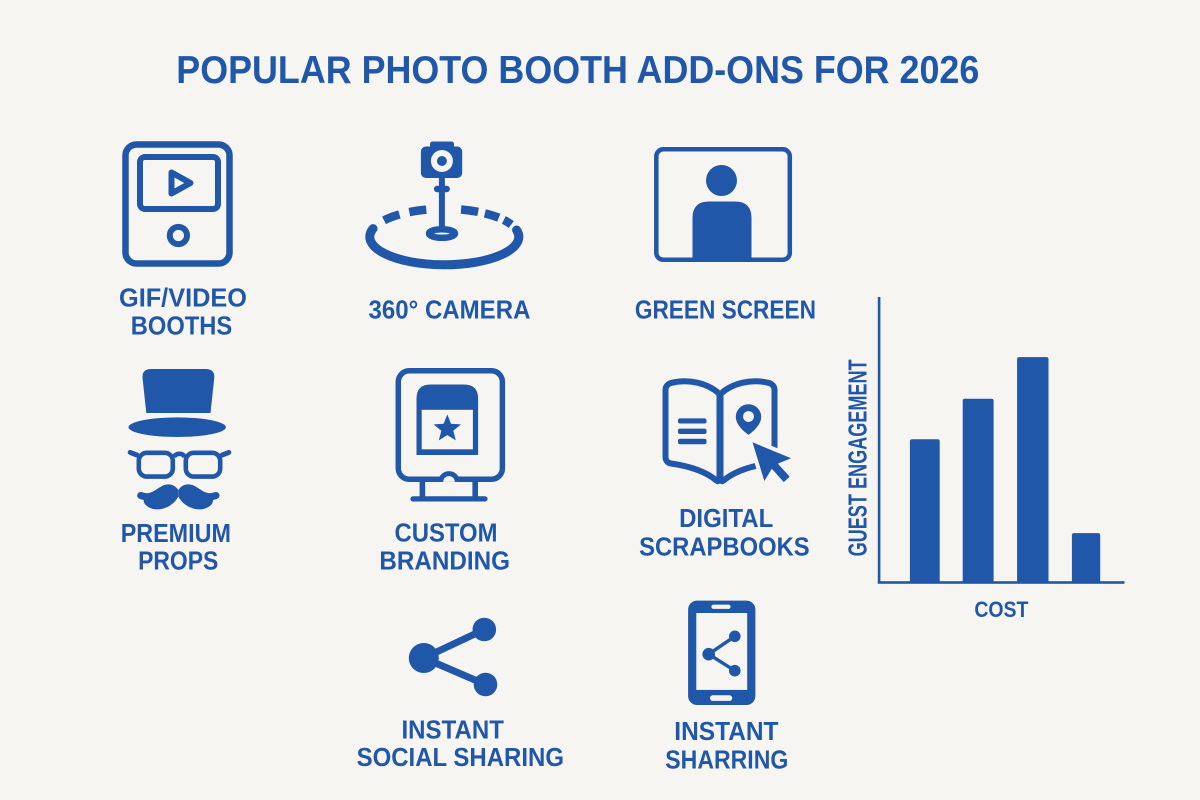 This screenshot has height=800, width=1200. What do you see at coordinates (724, 548) in the screenshot?
I see `svg-text: SCRAPBOOKS` at bounding box center [724, 548].